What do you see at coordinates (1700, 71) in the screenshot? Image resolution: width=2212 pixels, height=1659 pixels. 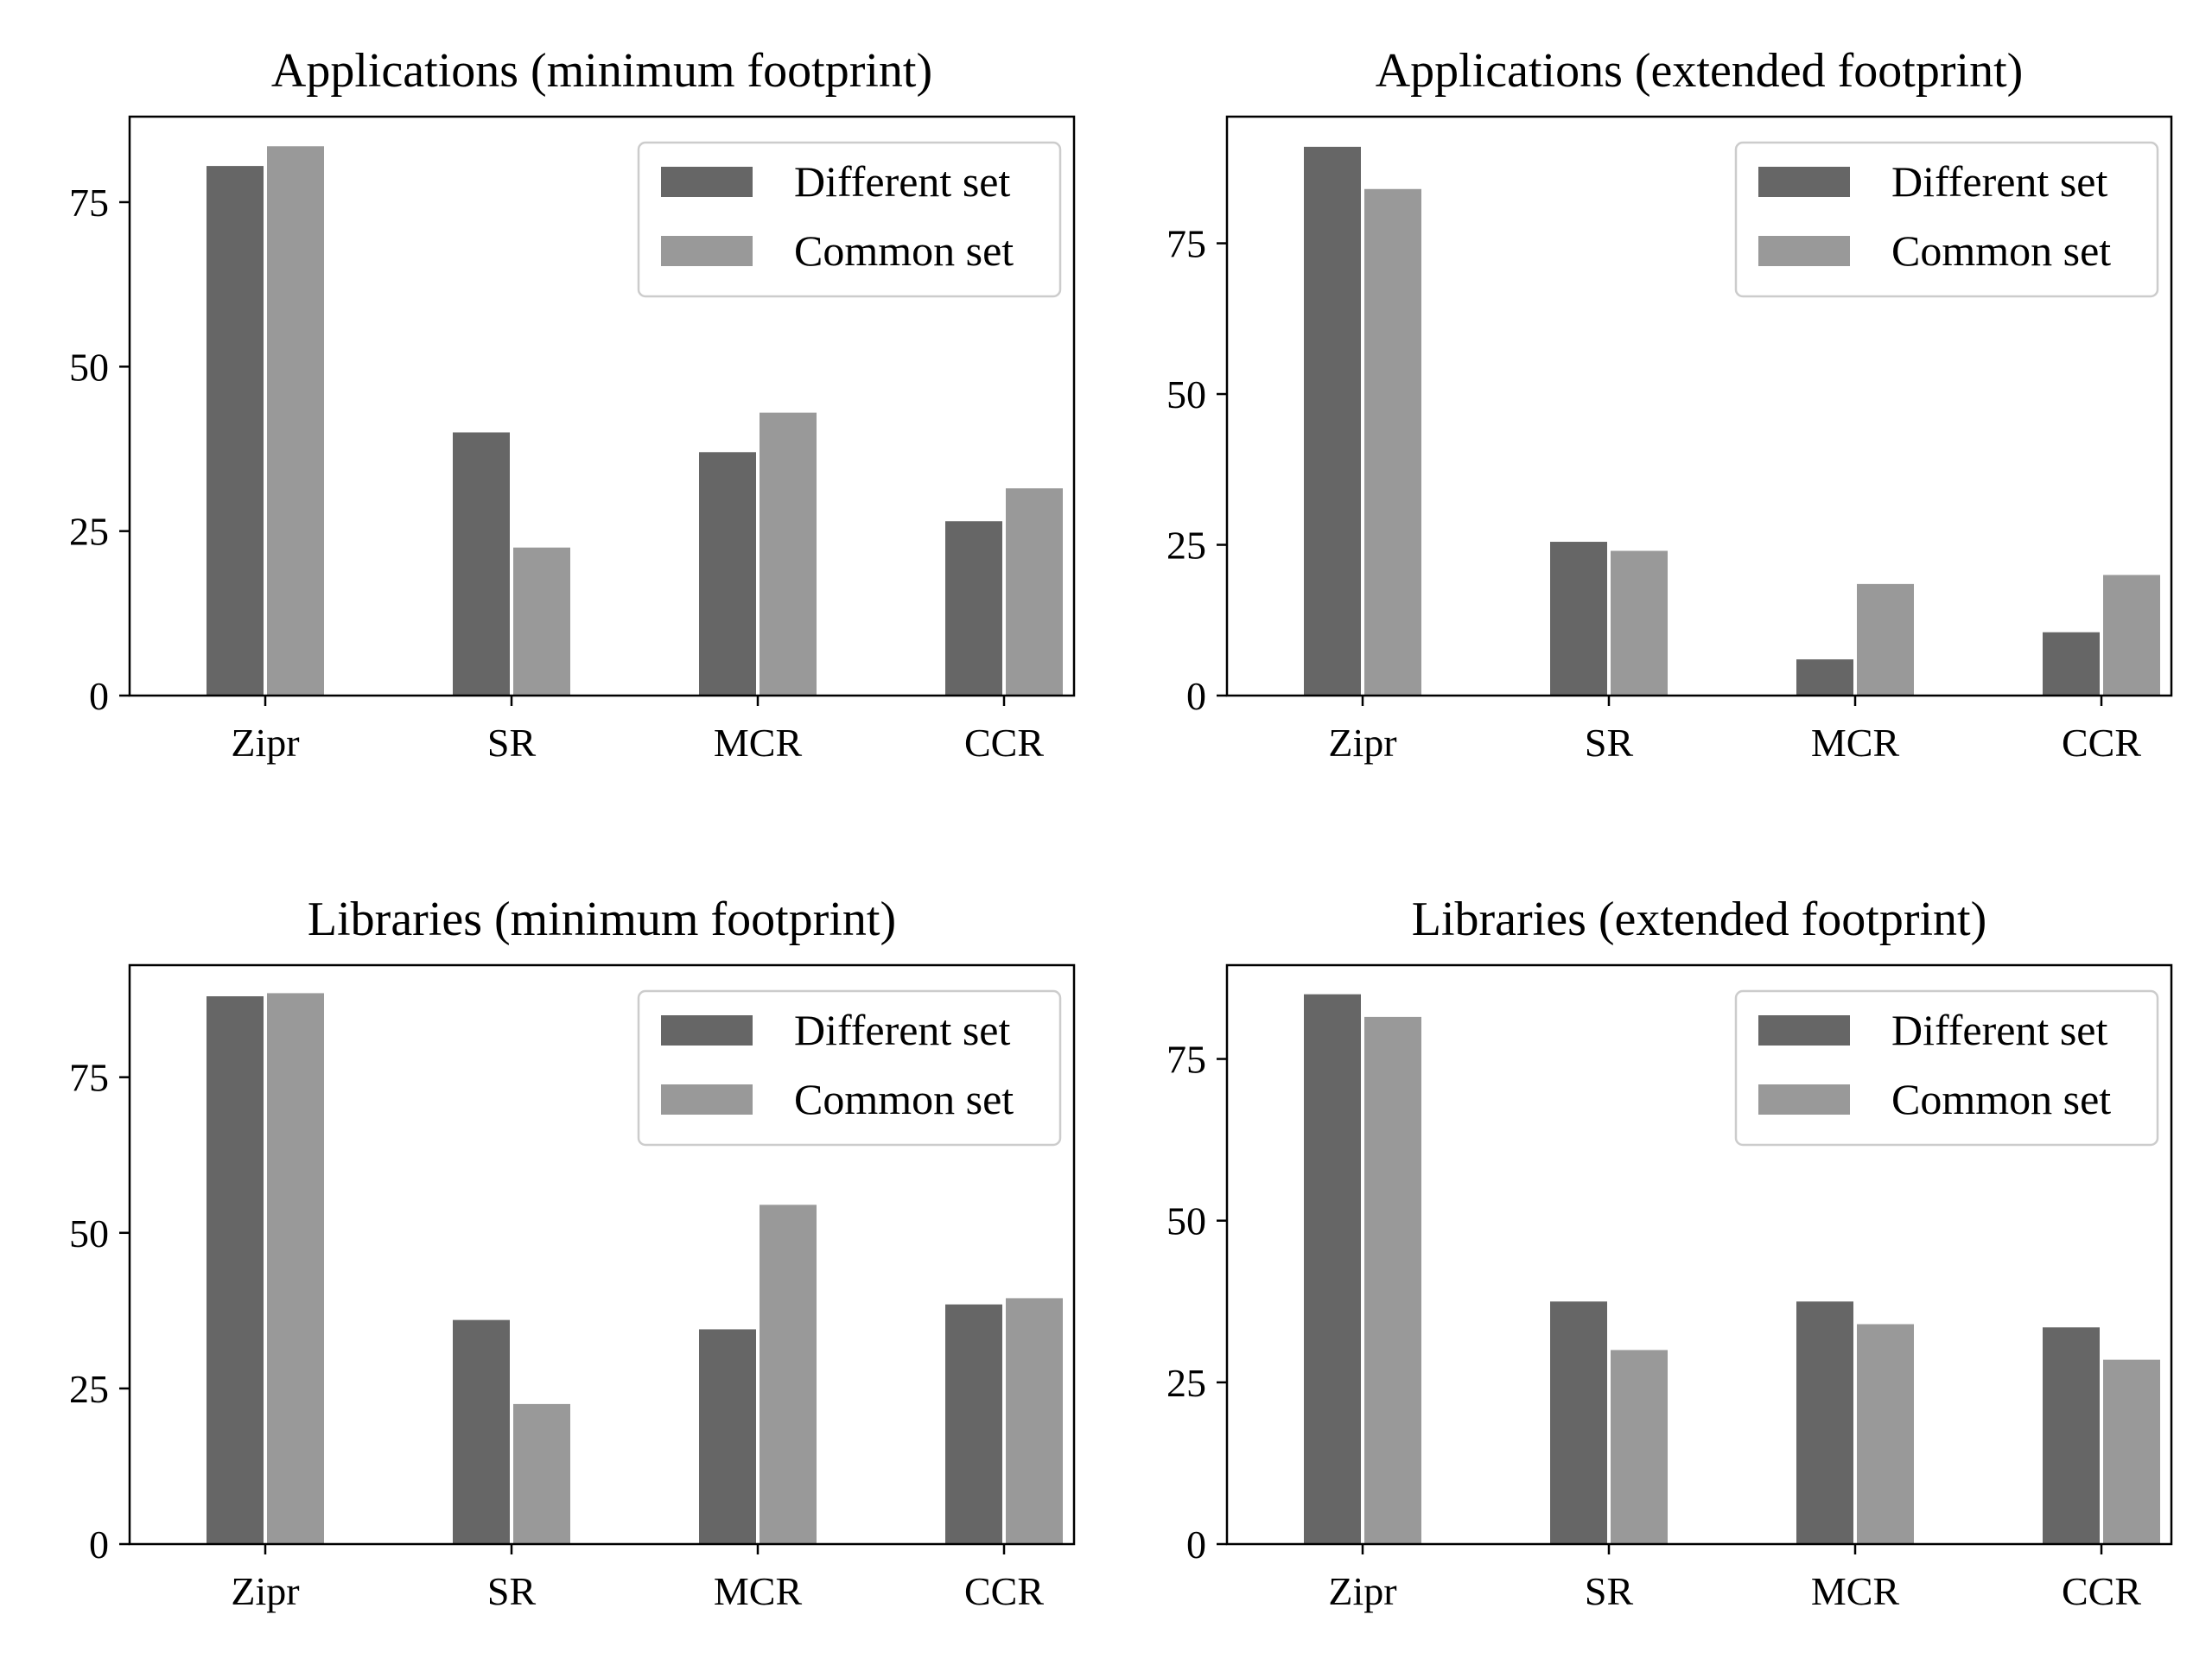 I see `chart-title: Applications (extended footprint)` at bounding box center [1700, 71].